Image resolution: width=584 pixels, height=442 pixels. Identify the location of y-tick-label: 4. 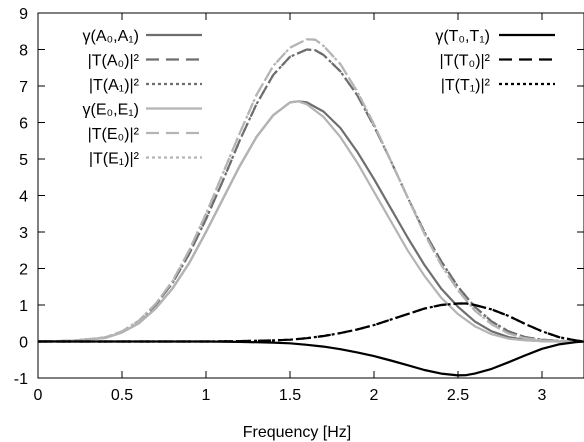
(23, 197).